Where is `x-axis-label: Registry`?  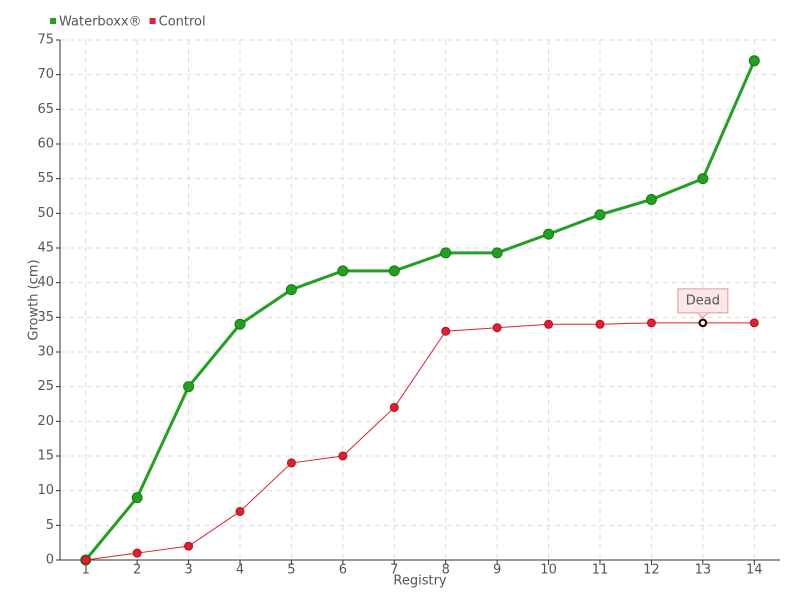
x-axis-label: Registry is located at coordinates (420, 581).